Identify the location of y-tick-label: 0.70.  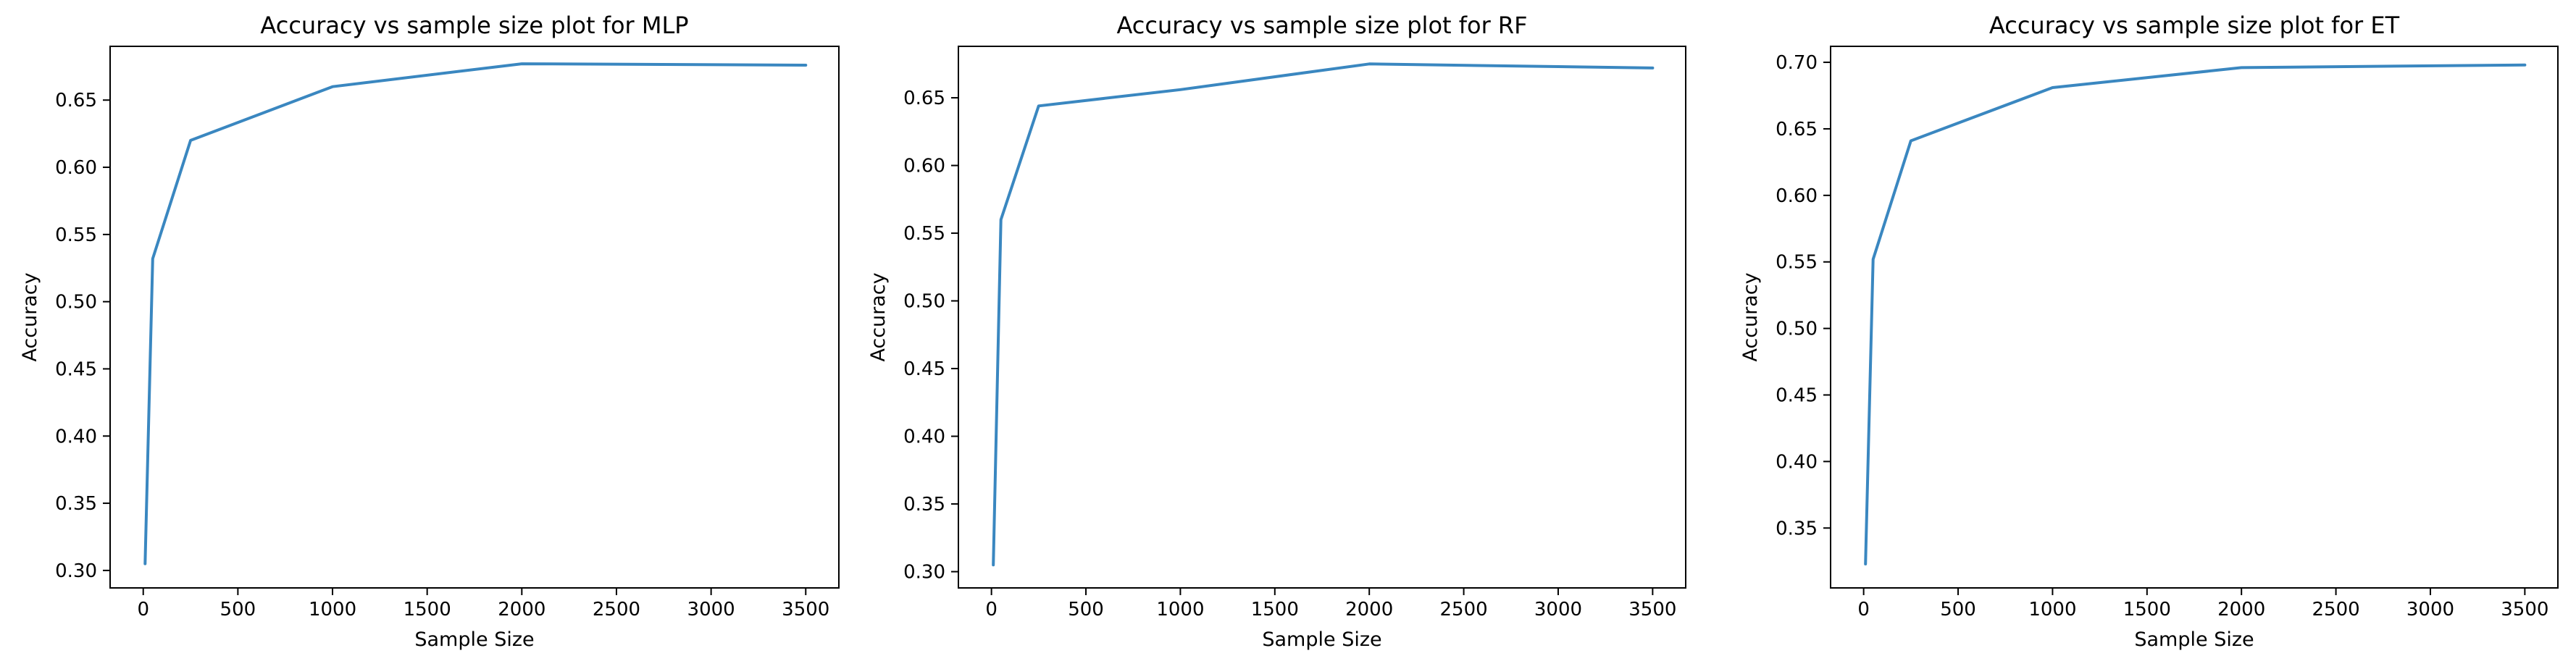
(1797, 63).